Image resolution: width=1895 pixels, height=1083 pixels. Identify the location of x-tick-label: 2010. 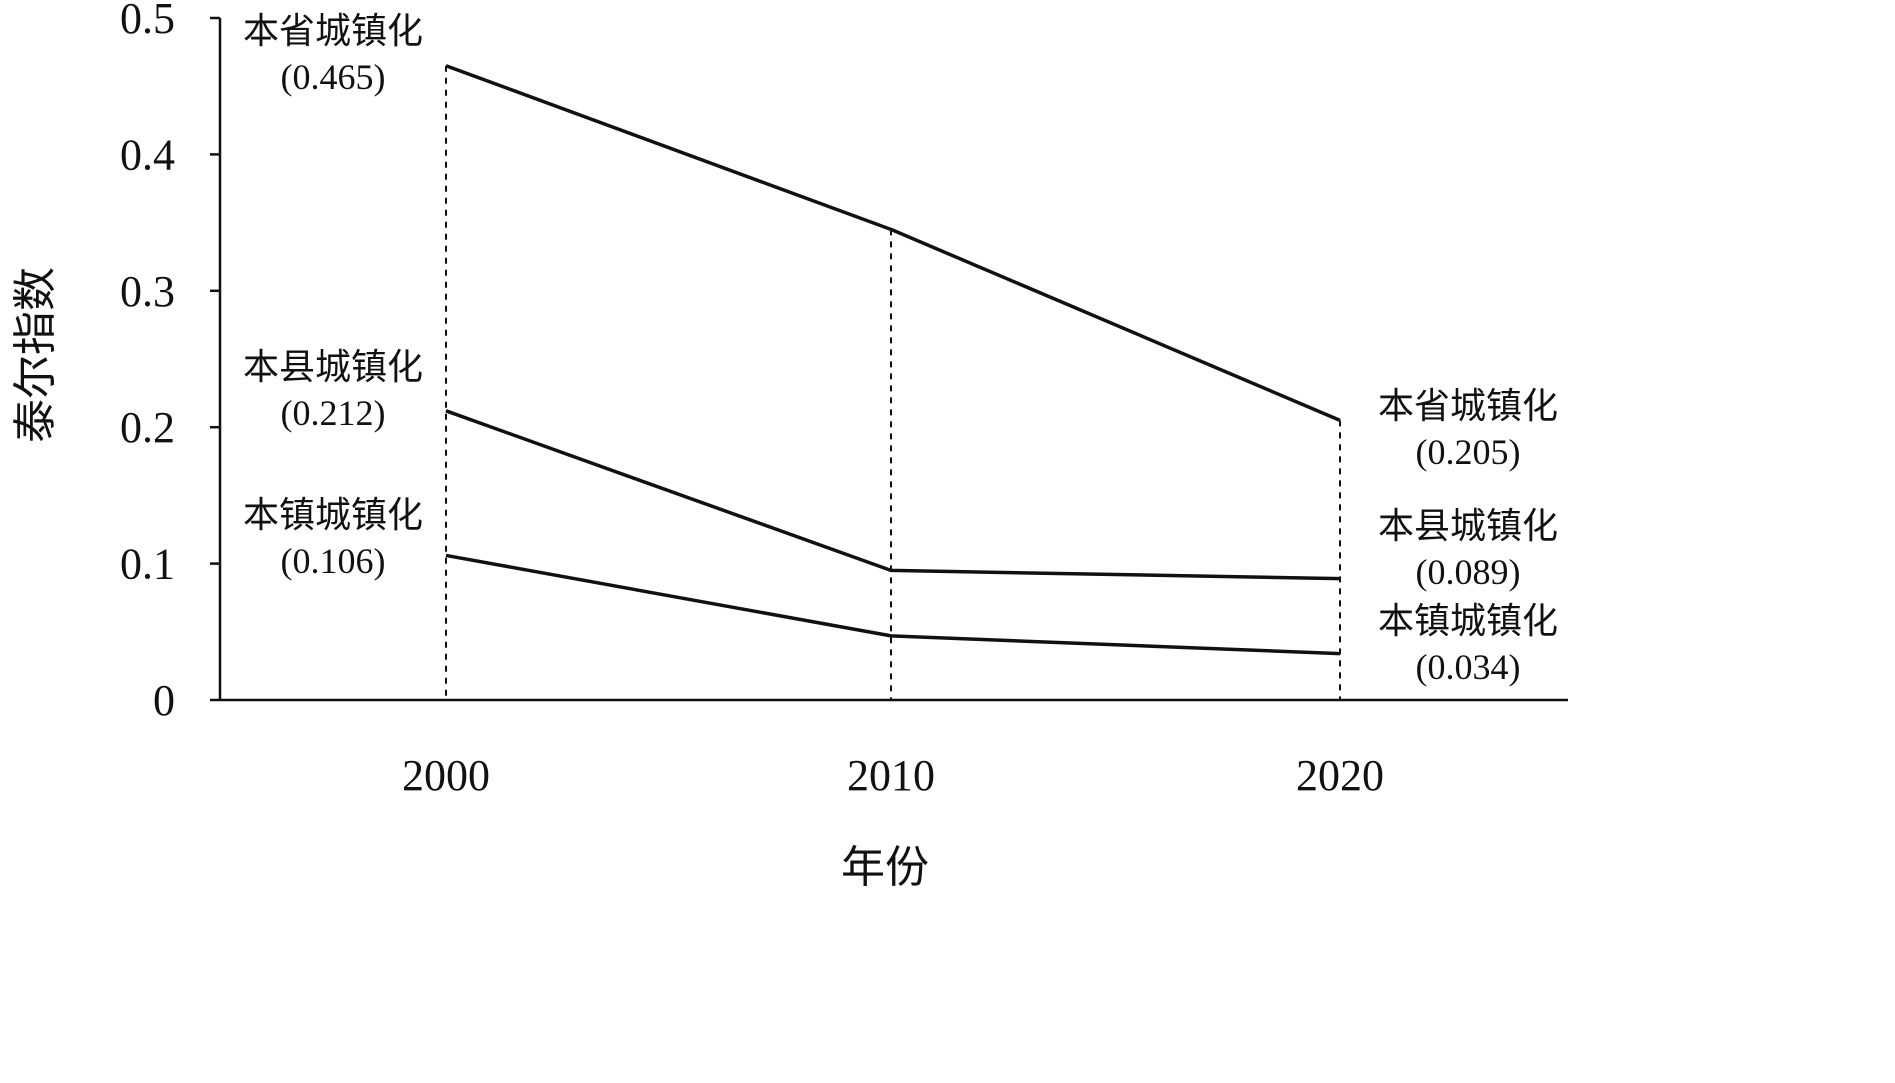
(891, 775).